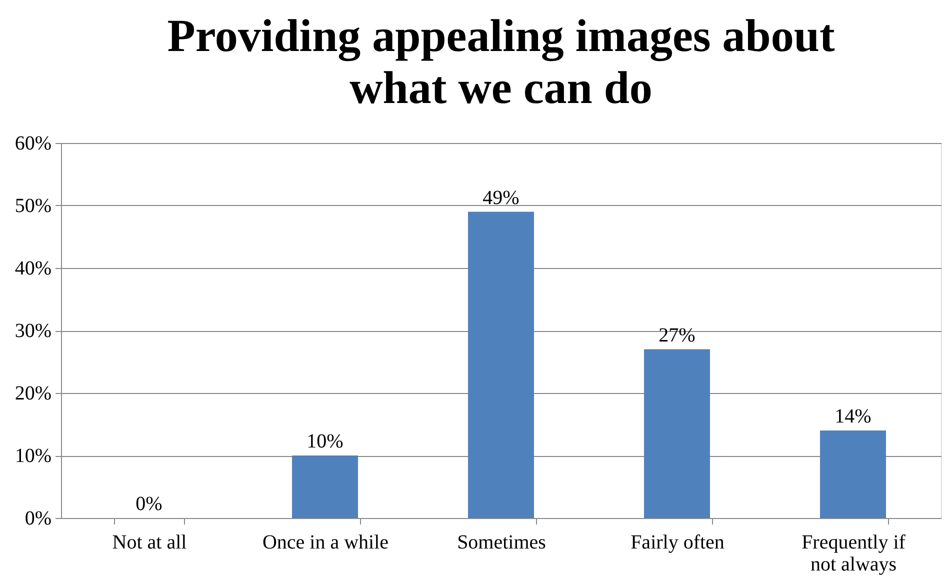  Describe the element at coordinates (33, 331) in the screenshot. I see `y-tick-label: 30%` at that location.